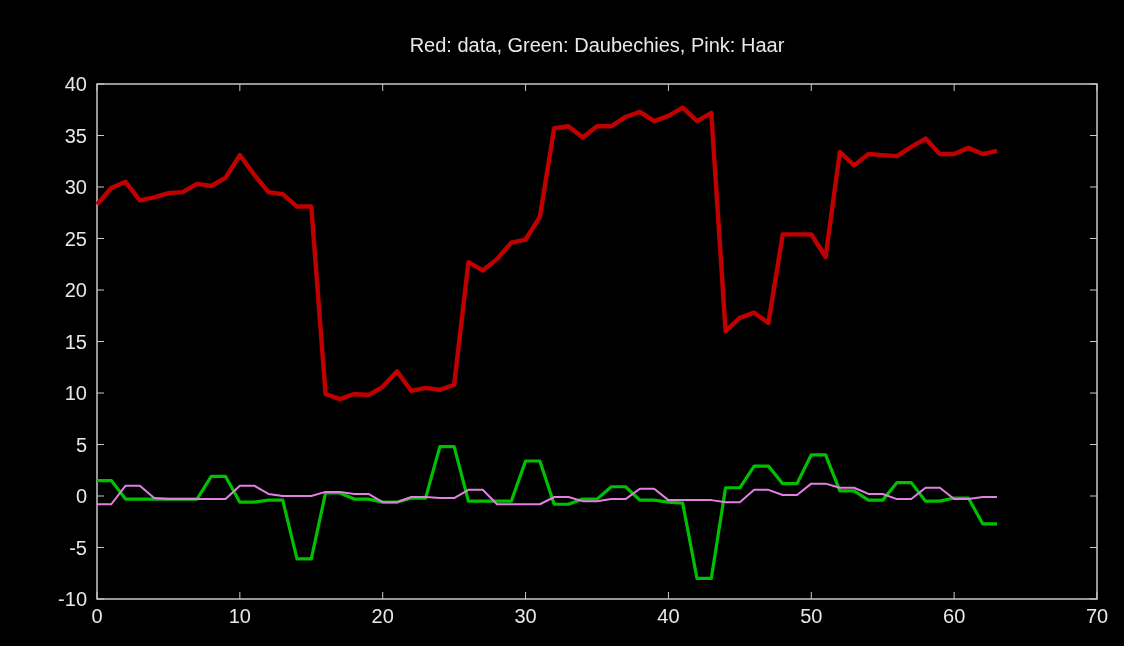 The width and height of the screenshot is (1124, 646). Describe the element at coordinates (75, 187) in the screenshot. I see `y-tick-label: 30` at that location.